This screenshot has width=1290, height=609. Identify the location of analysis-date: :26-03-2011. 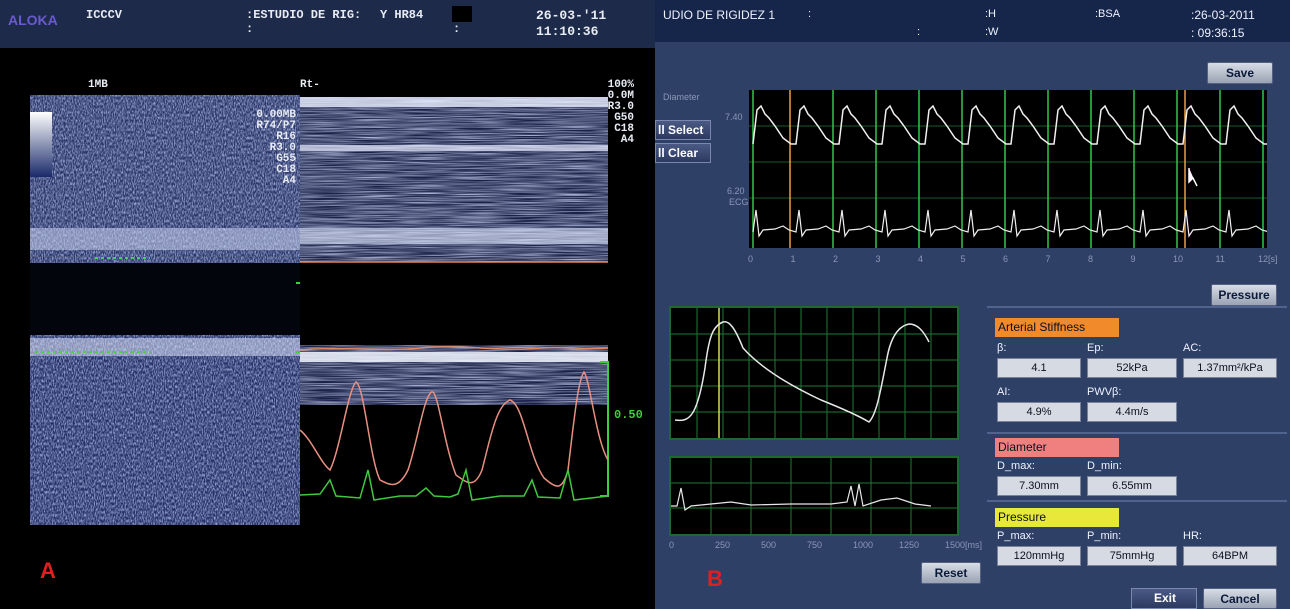
(1223, 15).